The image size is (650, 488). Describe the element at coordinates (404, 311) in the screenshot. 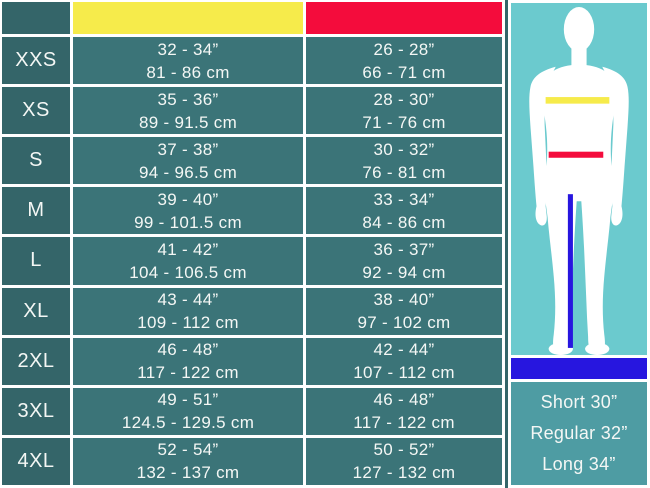

I see `waist-cell: 38 - 40” 97 - 102 cm` at that location.